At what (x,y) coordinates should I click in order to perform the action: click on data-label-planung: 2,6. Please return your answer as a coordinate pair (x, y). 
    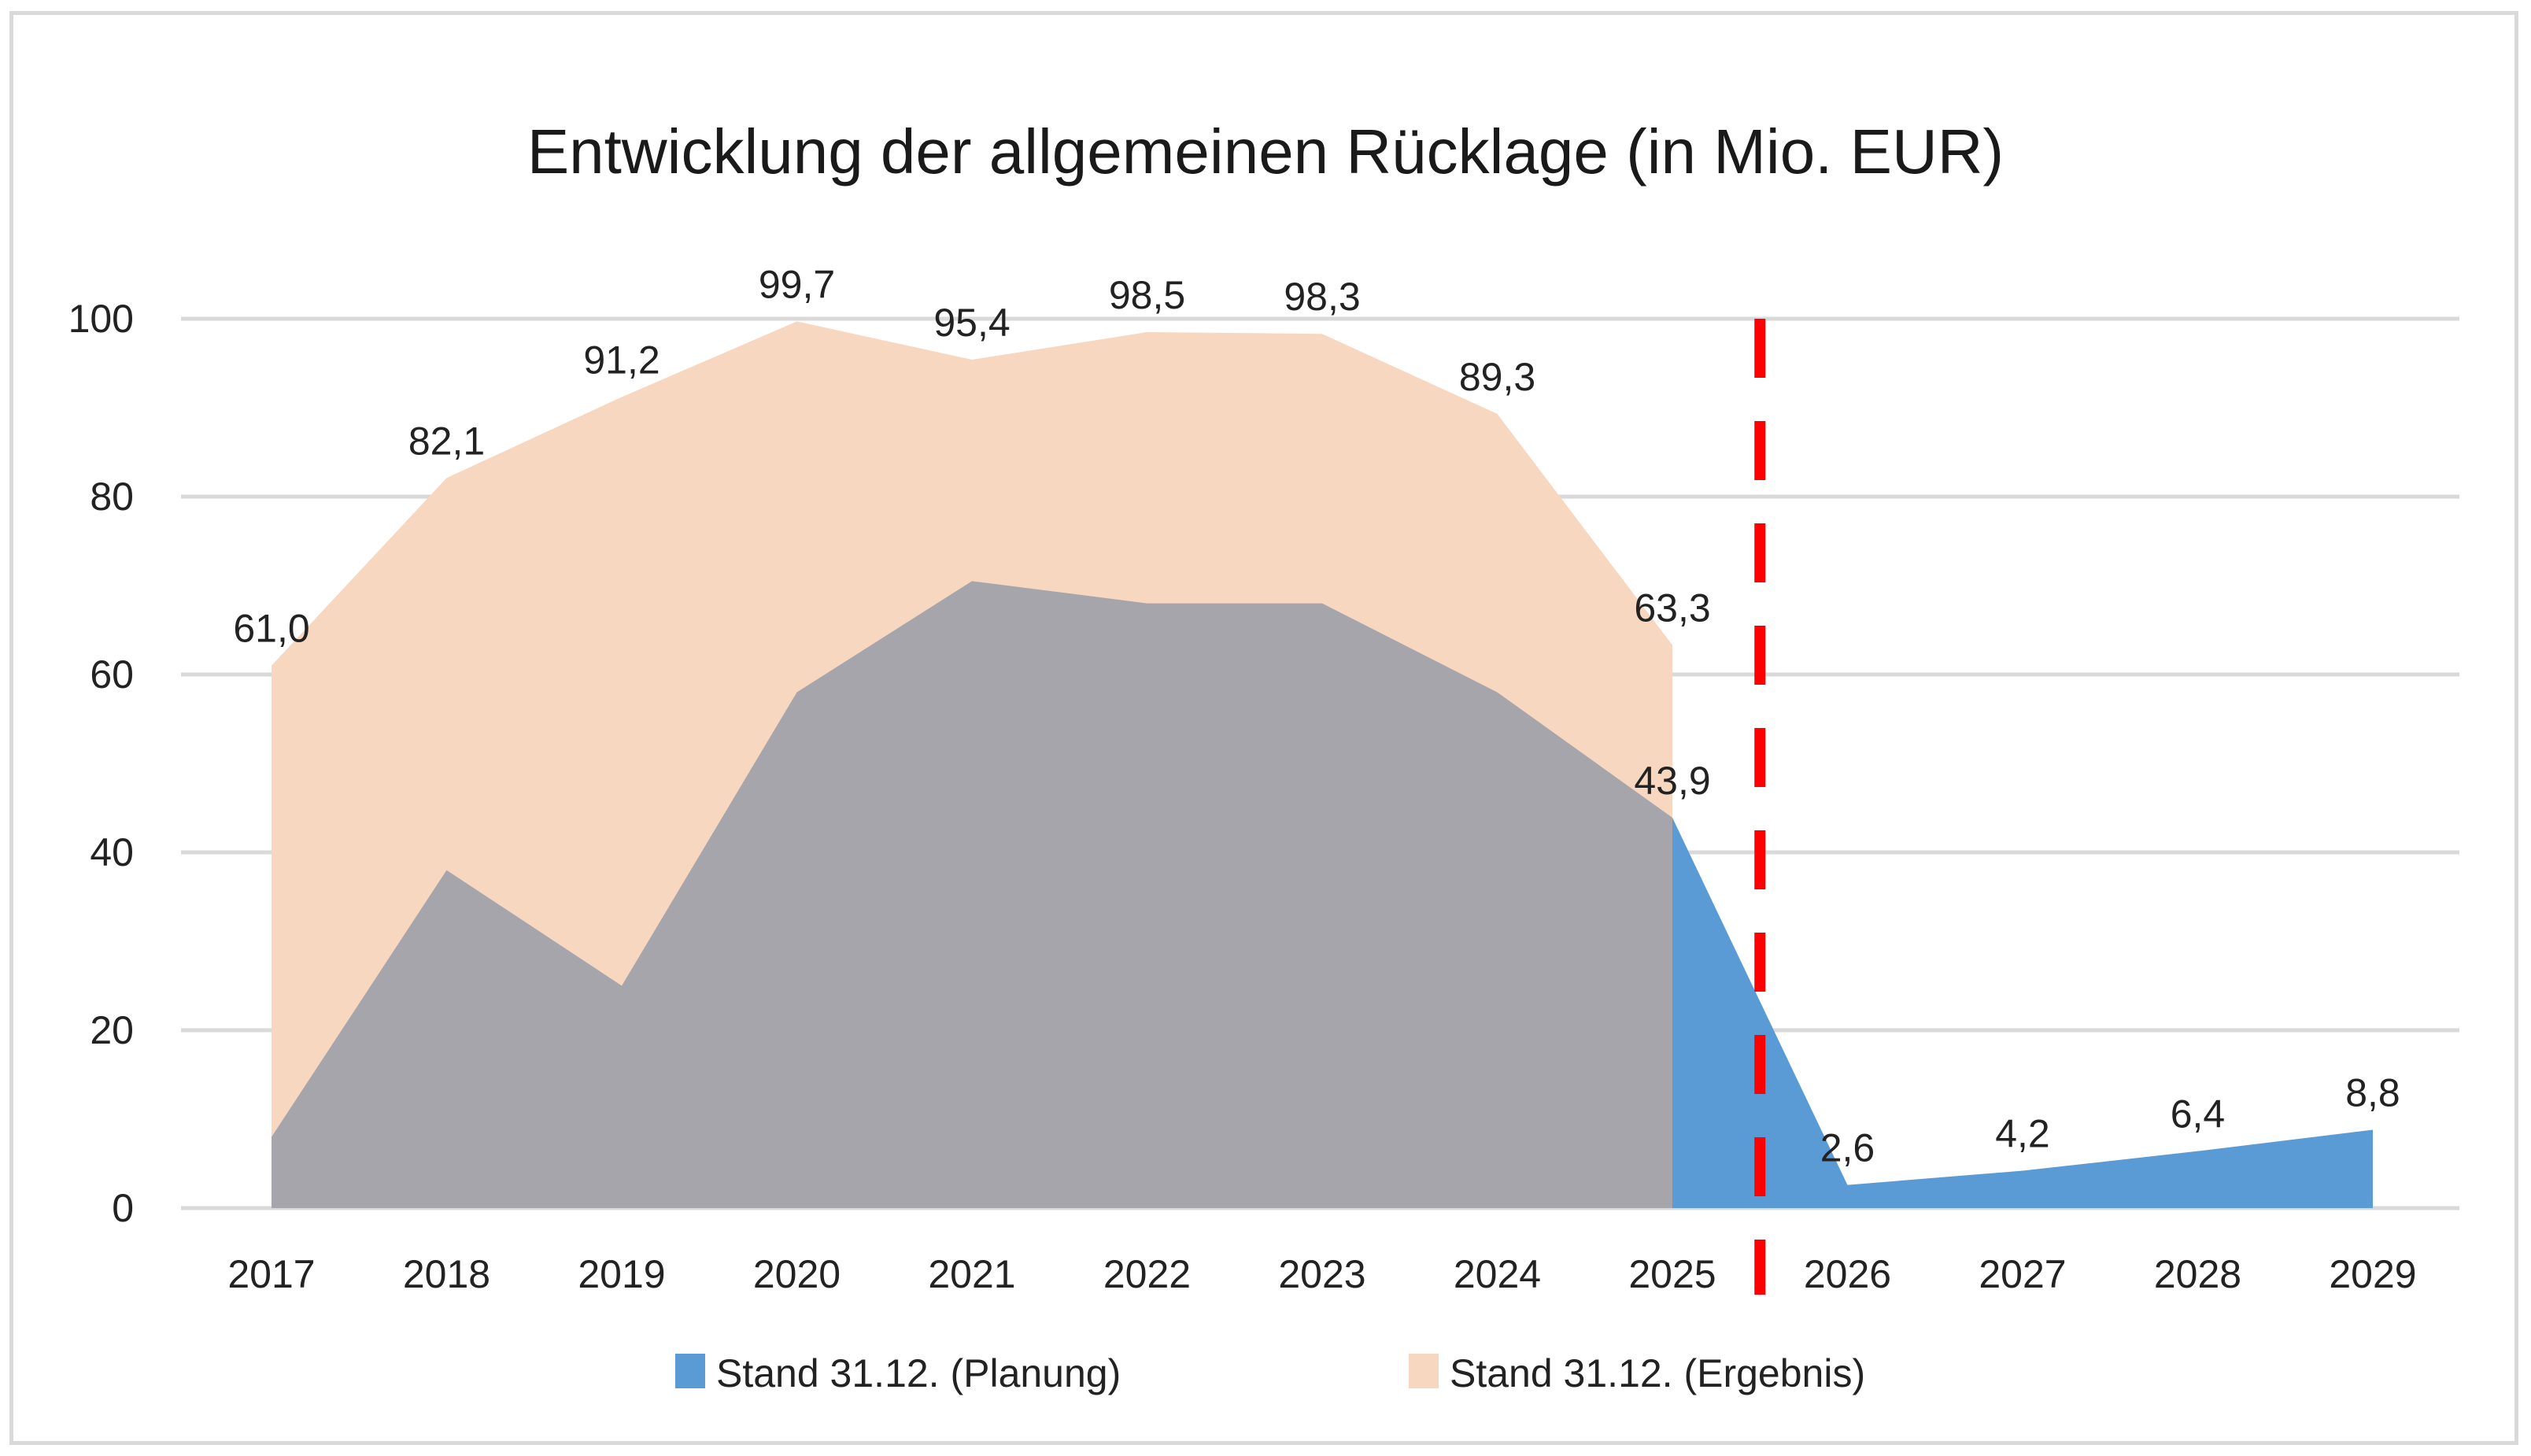
    Looking at the image, I should click on (1848, 1148).